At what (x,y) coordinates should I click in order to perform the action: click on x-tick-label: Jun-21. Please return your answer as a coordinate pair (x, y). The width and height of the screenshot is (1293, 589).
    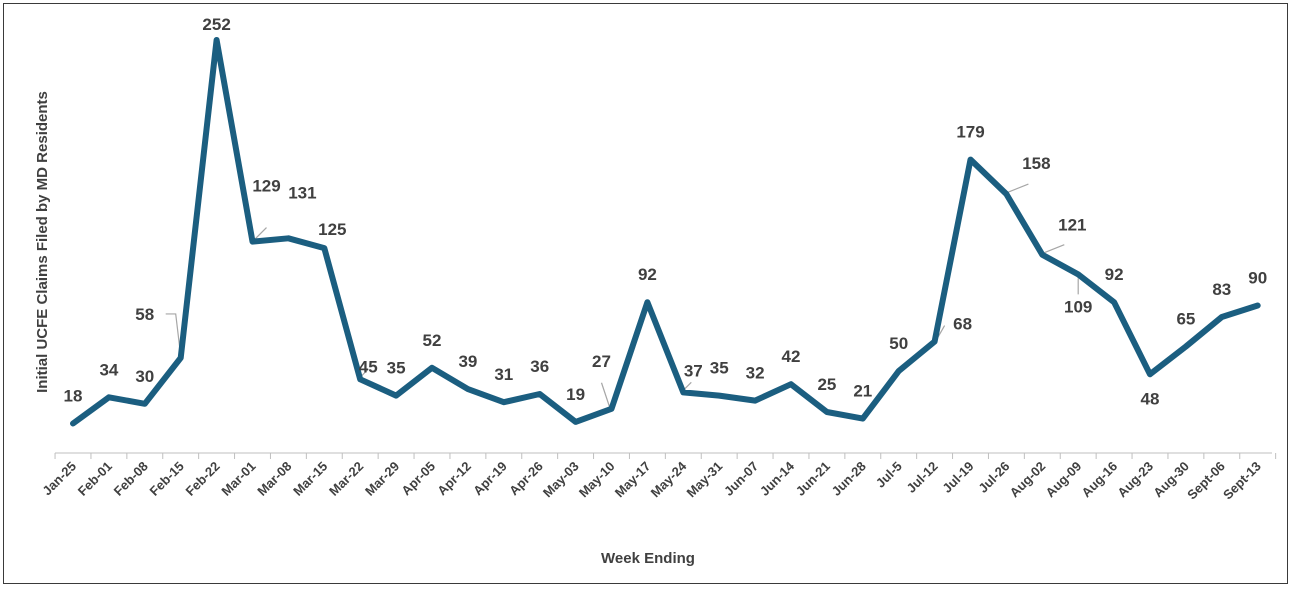
    Looking at the image, I should click on (813, 479).